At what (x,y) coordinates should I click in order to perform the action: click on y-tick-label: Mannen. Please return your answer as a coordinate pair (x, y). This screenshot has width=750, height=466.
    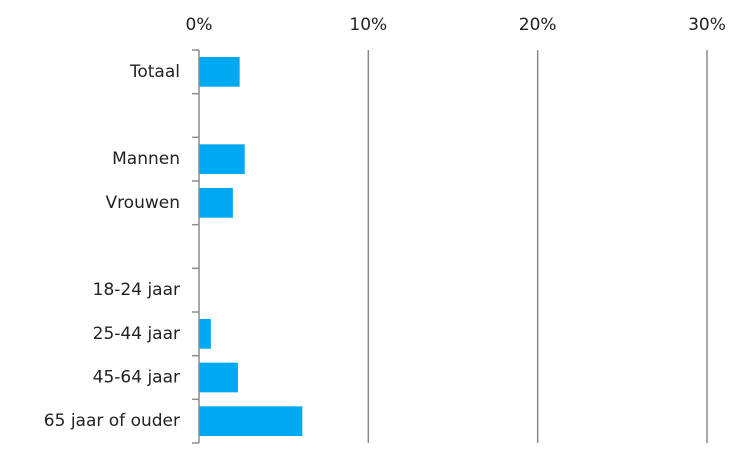
    Looking at the image, I should click on (146, 159).